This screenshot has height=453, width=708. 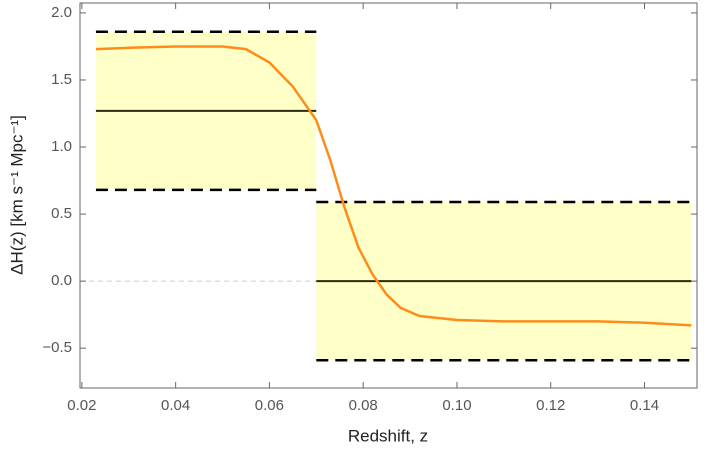 What do you see at coordinates (456, 405) in the screenshot?
I see `x-tick-label: 0.10` at bounding box center [456, 405].